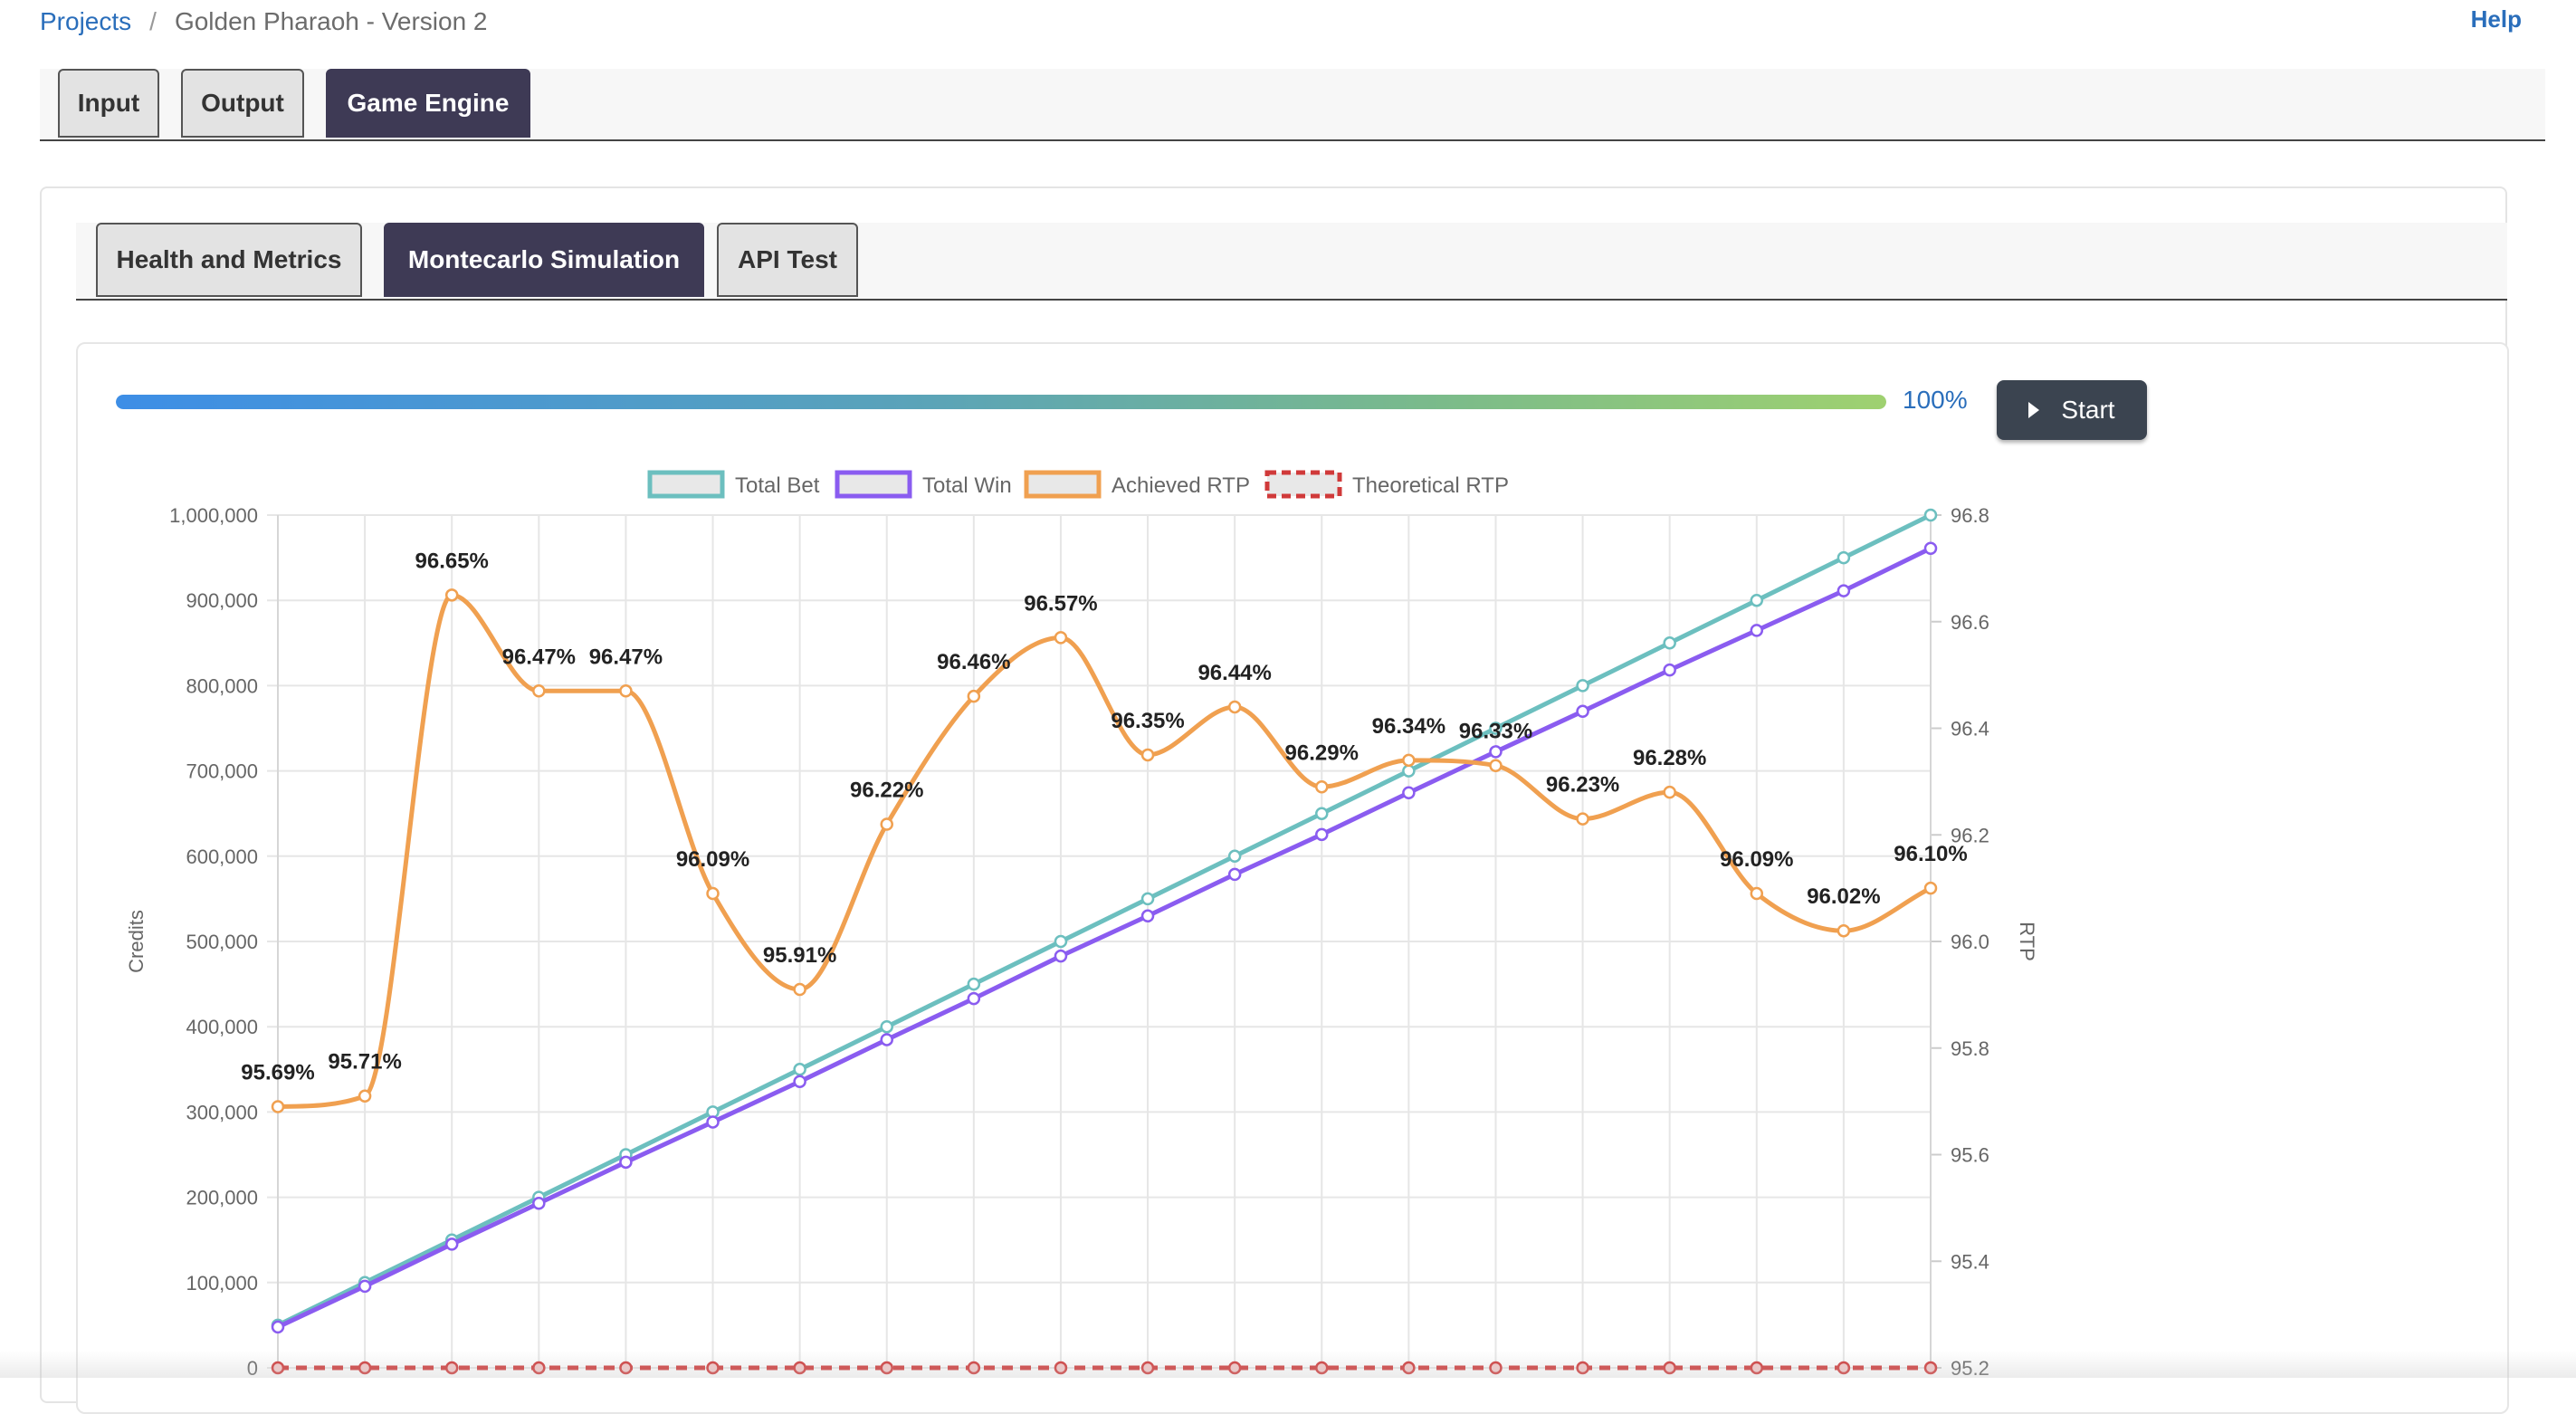 The width and height of the screenshot is (2576, 1414). I want to click on rtp-data-label: 96.10%, so click(1930, 854).